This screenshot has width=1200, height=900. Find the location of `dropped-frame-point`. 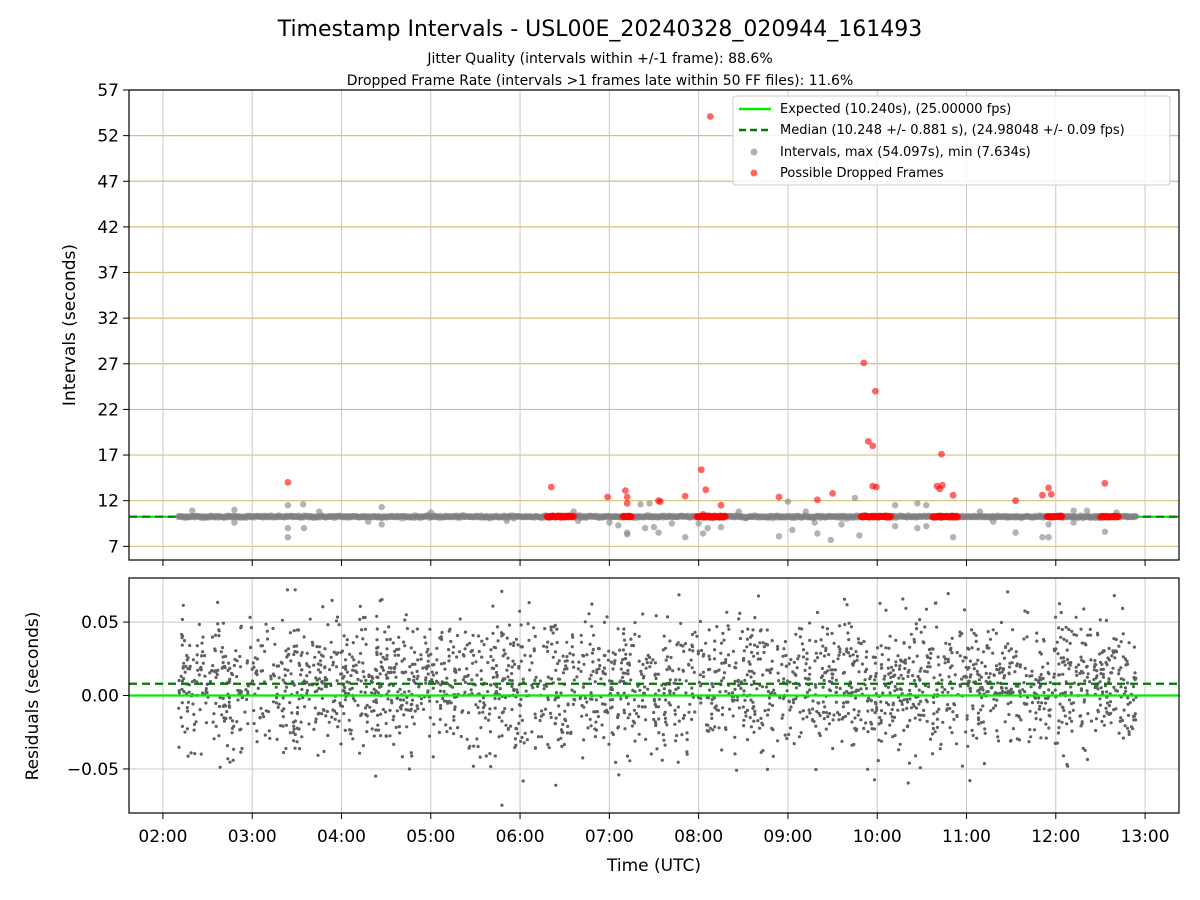

dropped-frame-point is located at coordinates (706, 490).